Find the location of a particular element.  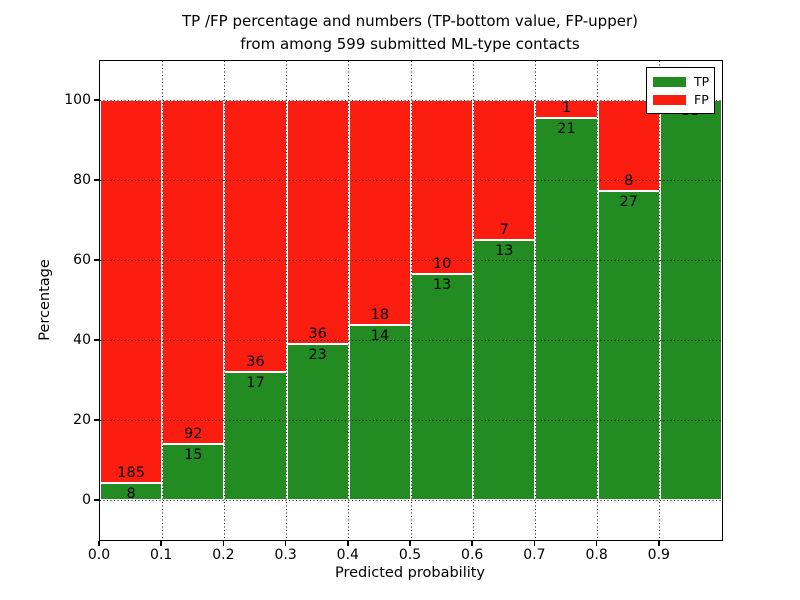

tp-color-swatch is located at coordinates (669, 81).